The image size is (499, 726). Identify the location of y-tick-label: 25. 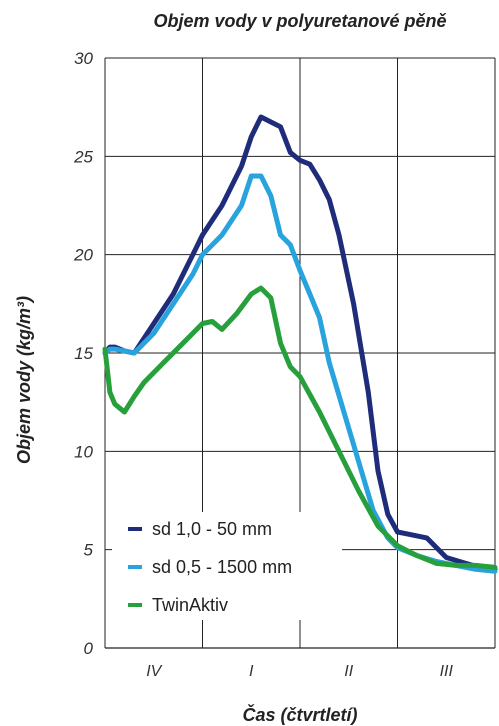
(83, 156).